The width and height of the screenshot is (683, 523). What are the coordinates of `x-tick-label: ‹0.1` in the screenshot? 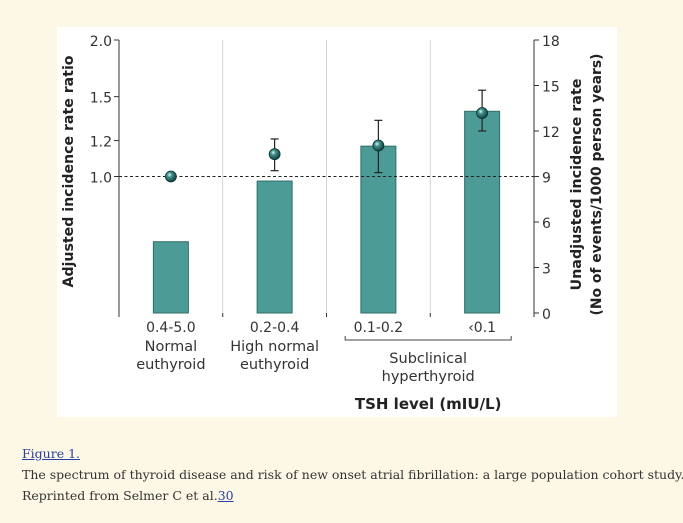 It's located at (482, 328).